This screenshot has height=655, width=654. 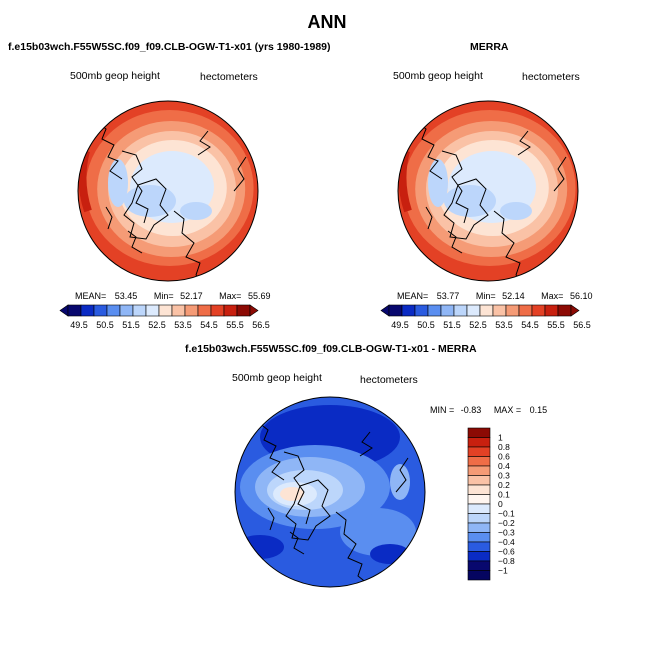 What do you see at coordinates (485, 296) in the screenshot?
I see `panel2-min-label: Min=` at bounding box center [485, 296].